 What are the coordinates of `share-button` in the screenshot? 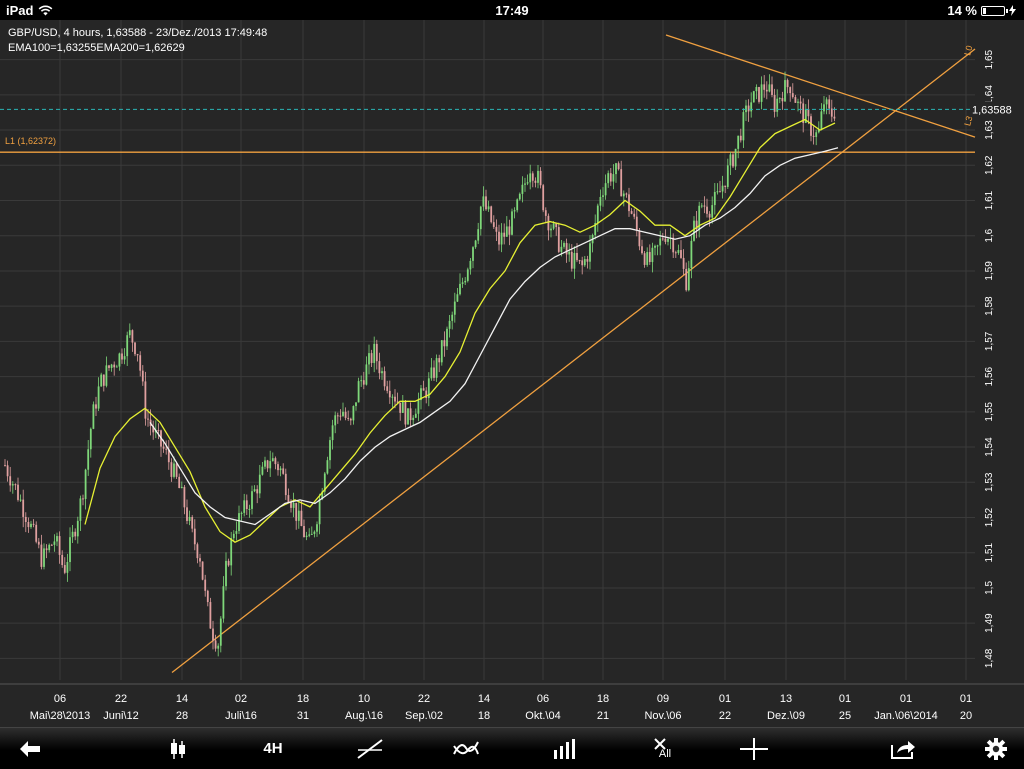 It's located at (903, 748).